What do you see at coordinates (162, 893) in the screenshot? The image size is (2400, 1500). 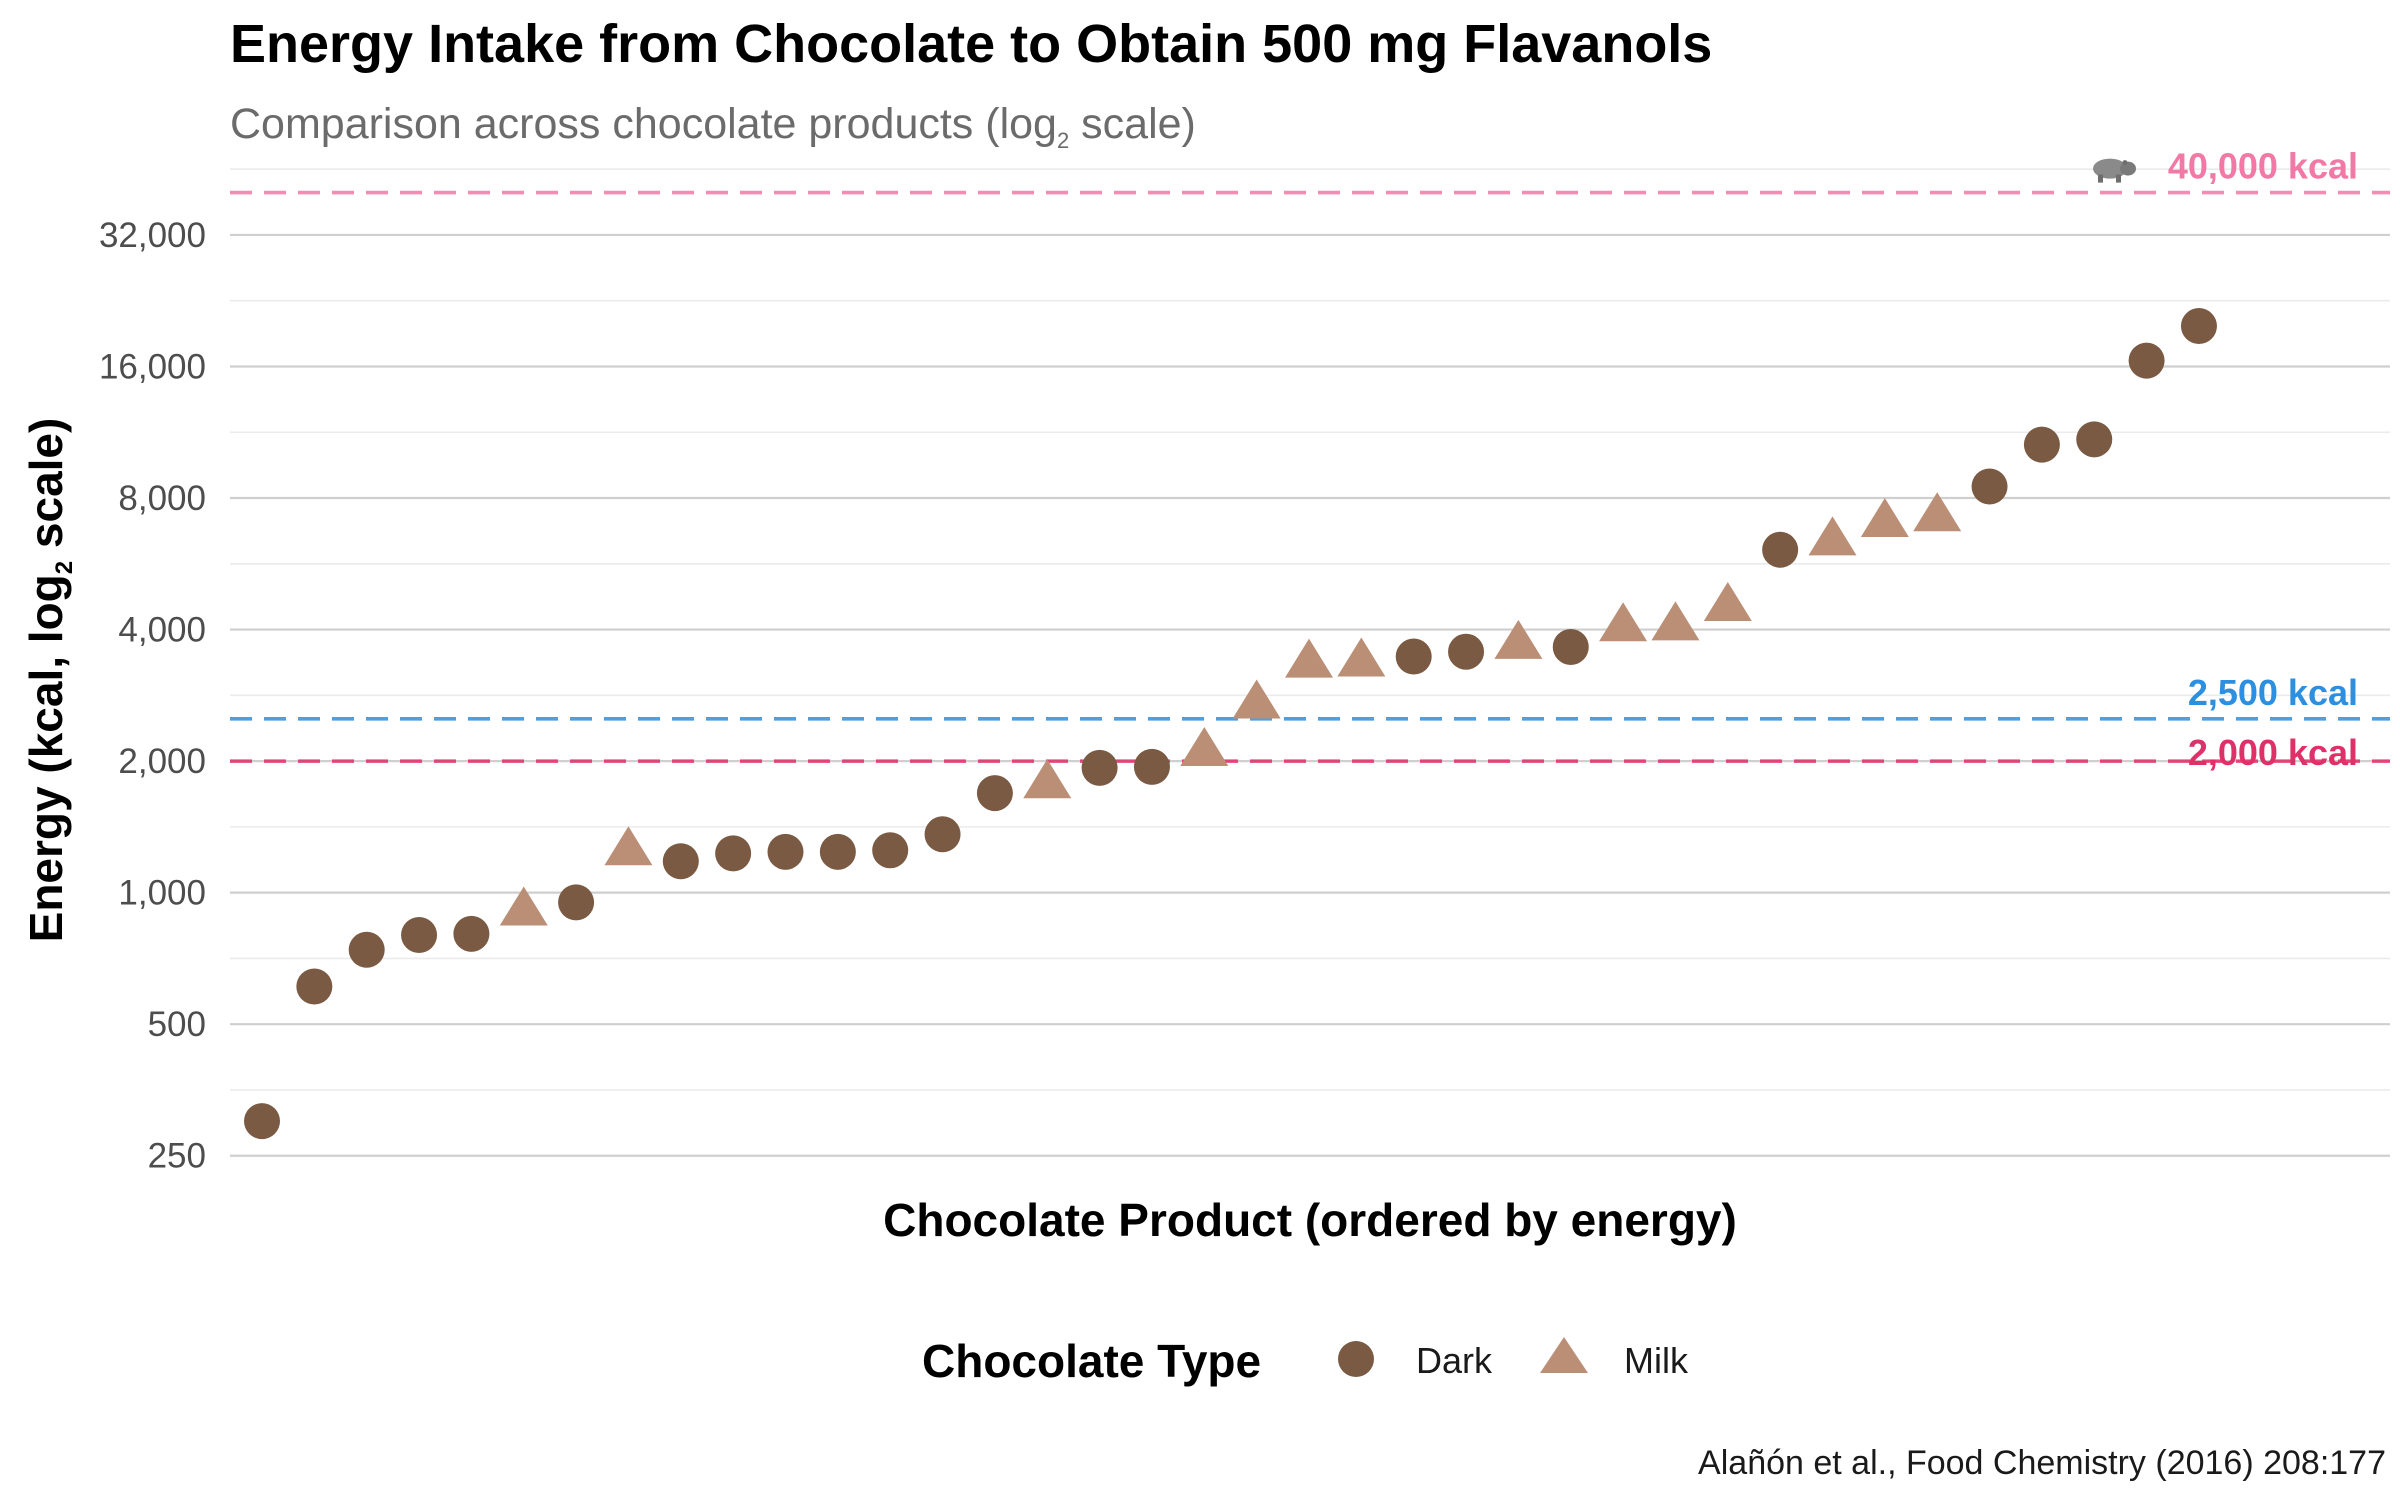 I see `y-tick-label: 1,000` at bounding box center [162, 893].